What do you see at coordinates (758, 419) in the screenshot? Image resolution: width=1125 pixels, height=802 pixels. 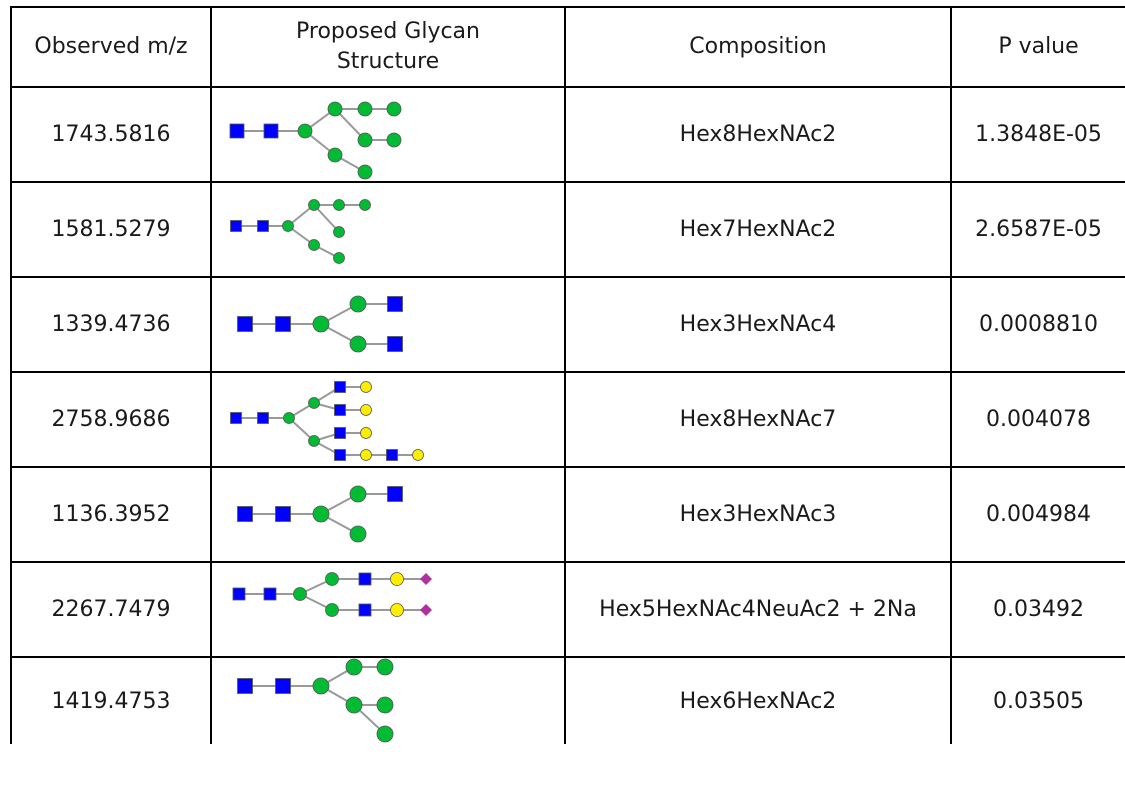 I see `composition-cell: Hex8HexNAc7` at bounding box center [758, 419].